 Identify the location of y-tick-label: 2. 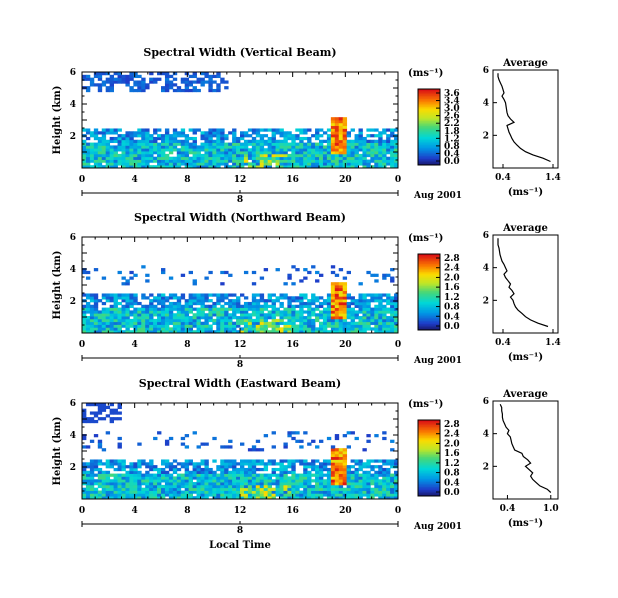
(73, 302).